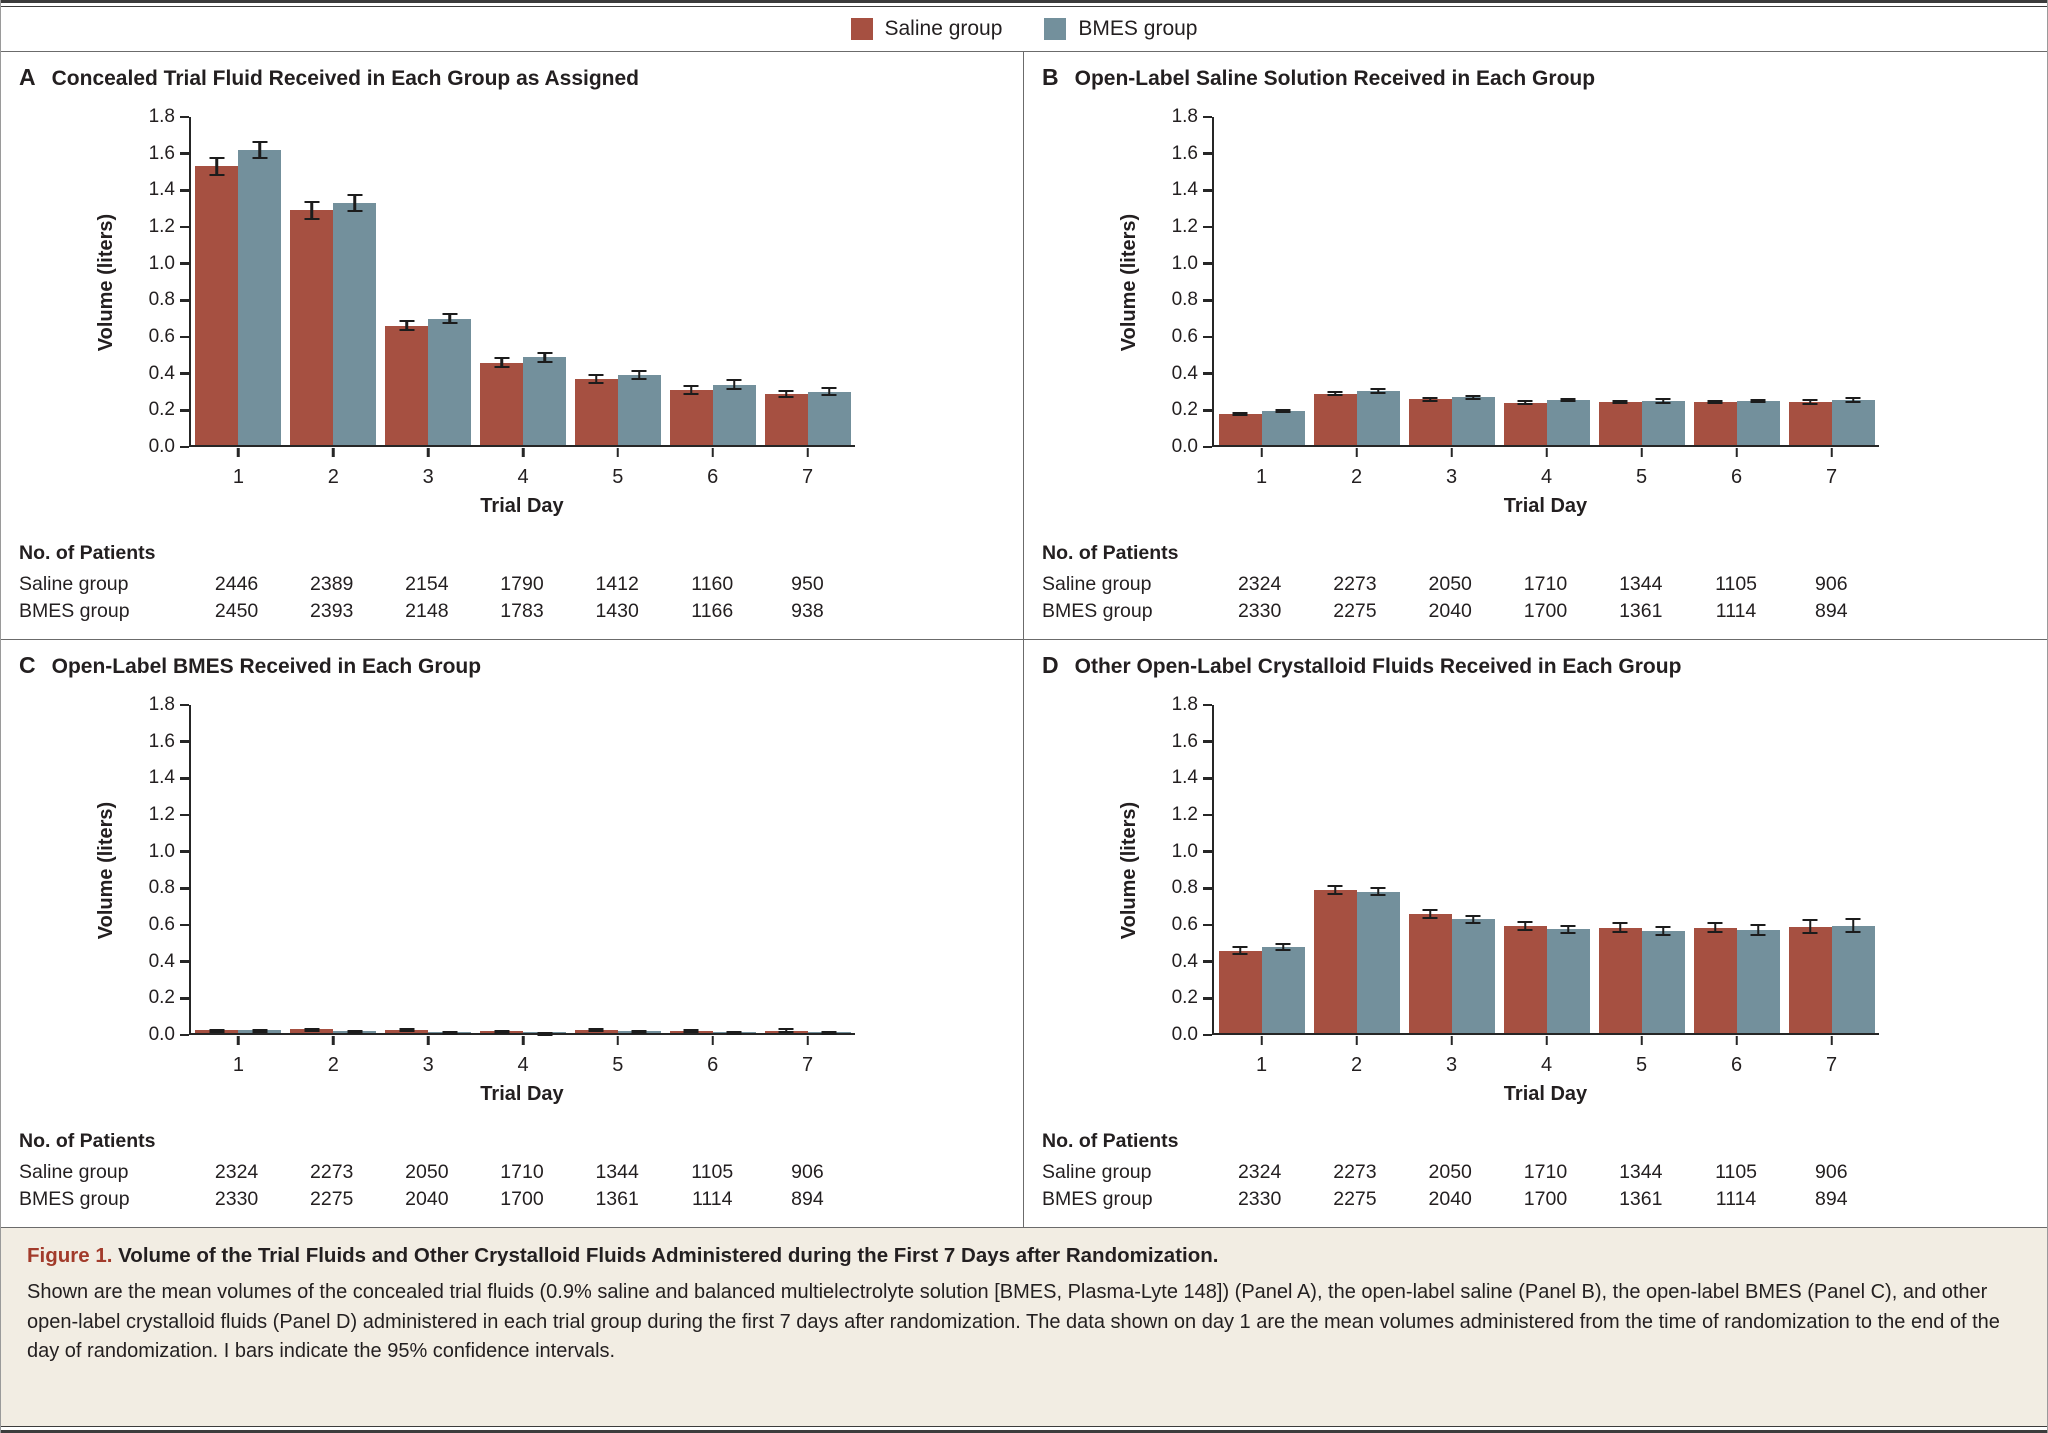 The width and height of the screenshot is (2048, 1433). Describe the element at coordinates (1831, 1065) in the screenshot. I see `x-tick-label: 7` at that location.